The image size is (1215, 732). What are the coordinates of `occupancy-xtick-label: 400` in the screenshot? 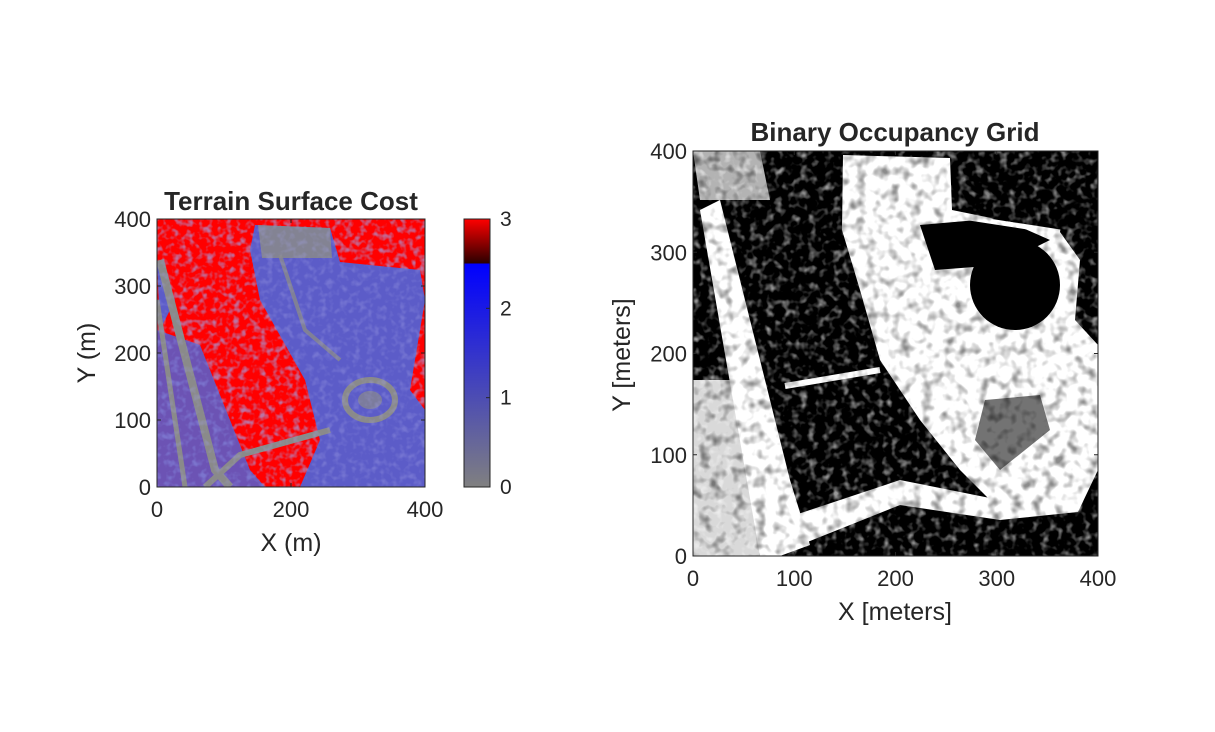 It's located at (1098, 578).